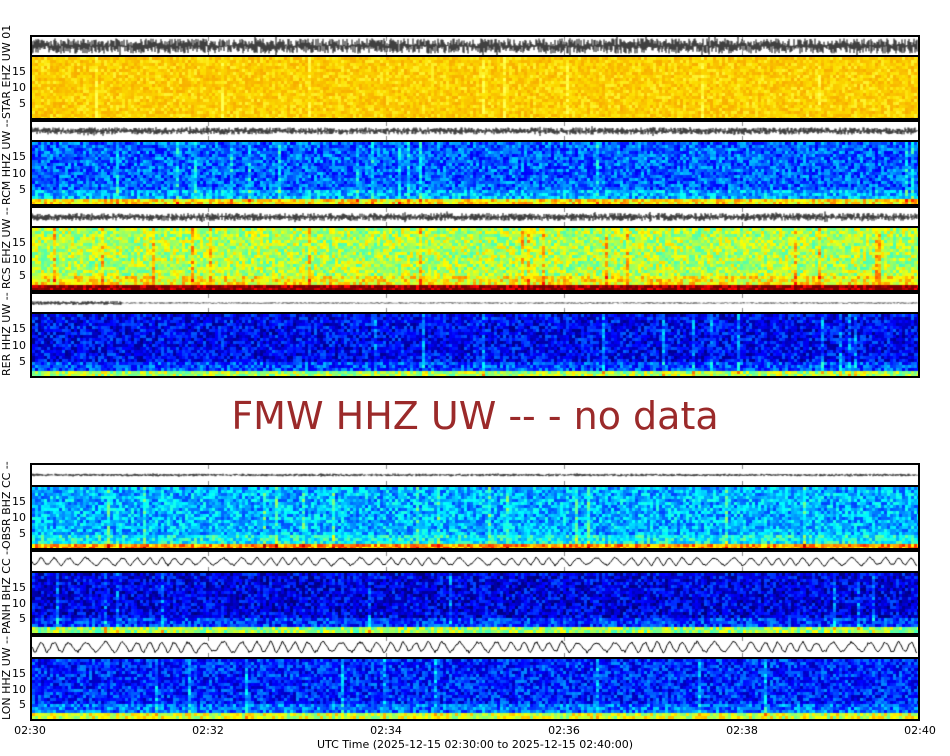  I want to click on x-tick-1: 02:32, so click(208, 730).